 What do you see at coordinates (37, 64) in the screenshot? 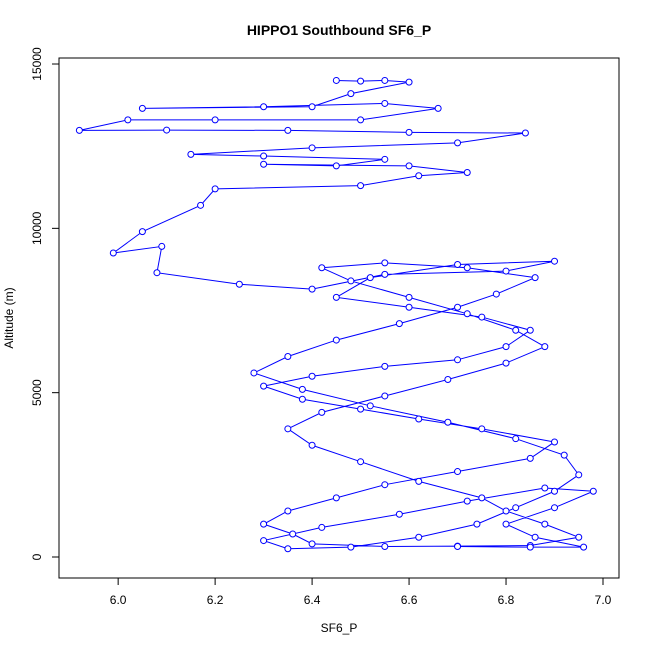
I see `y-tick-label: 15000` at bounding box center [37, 64].